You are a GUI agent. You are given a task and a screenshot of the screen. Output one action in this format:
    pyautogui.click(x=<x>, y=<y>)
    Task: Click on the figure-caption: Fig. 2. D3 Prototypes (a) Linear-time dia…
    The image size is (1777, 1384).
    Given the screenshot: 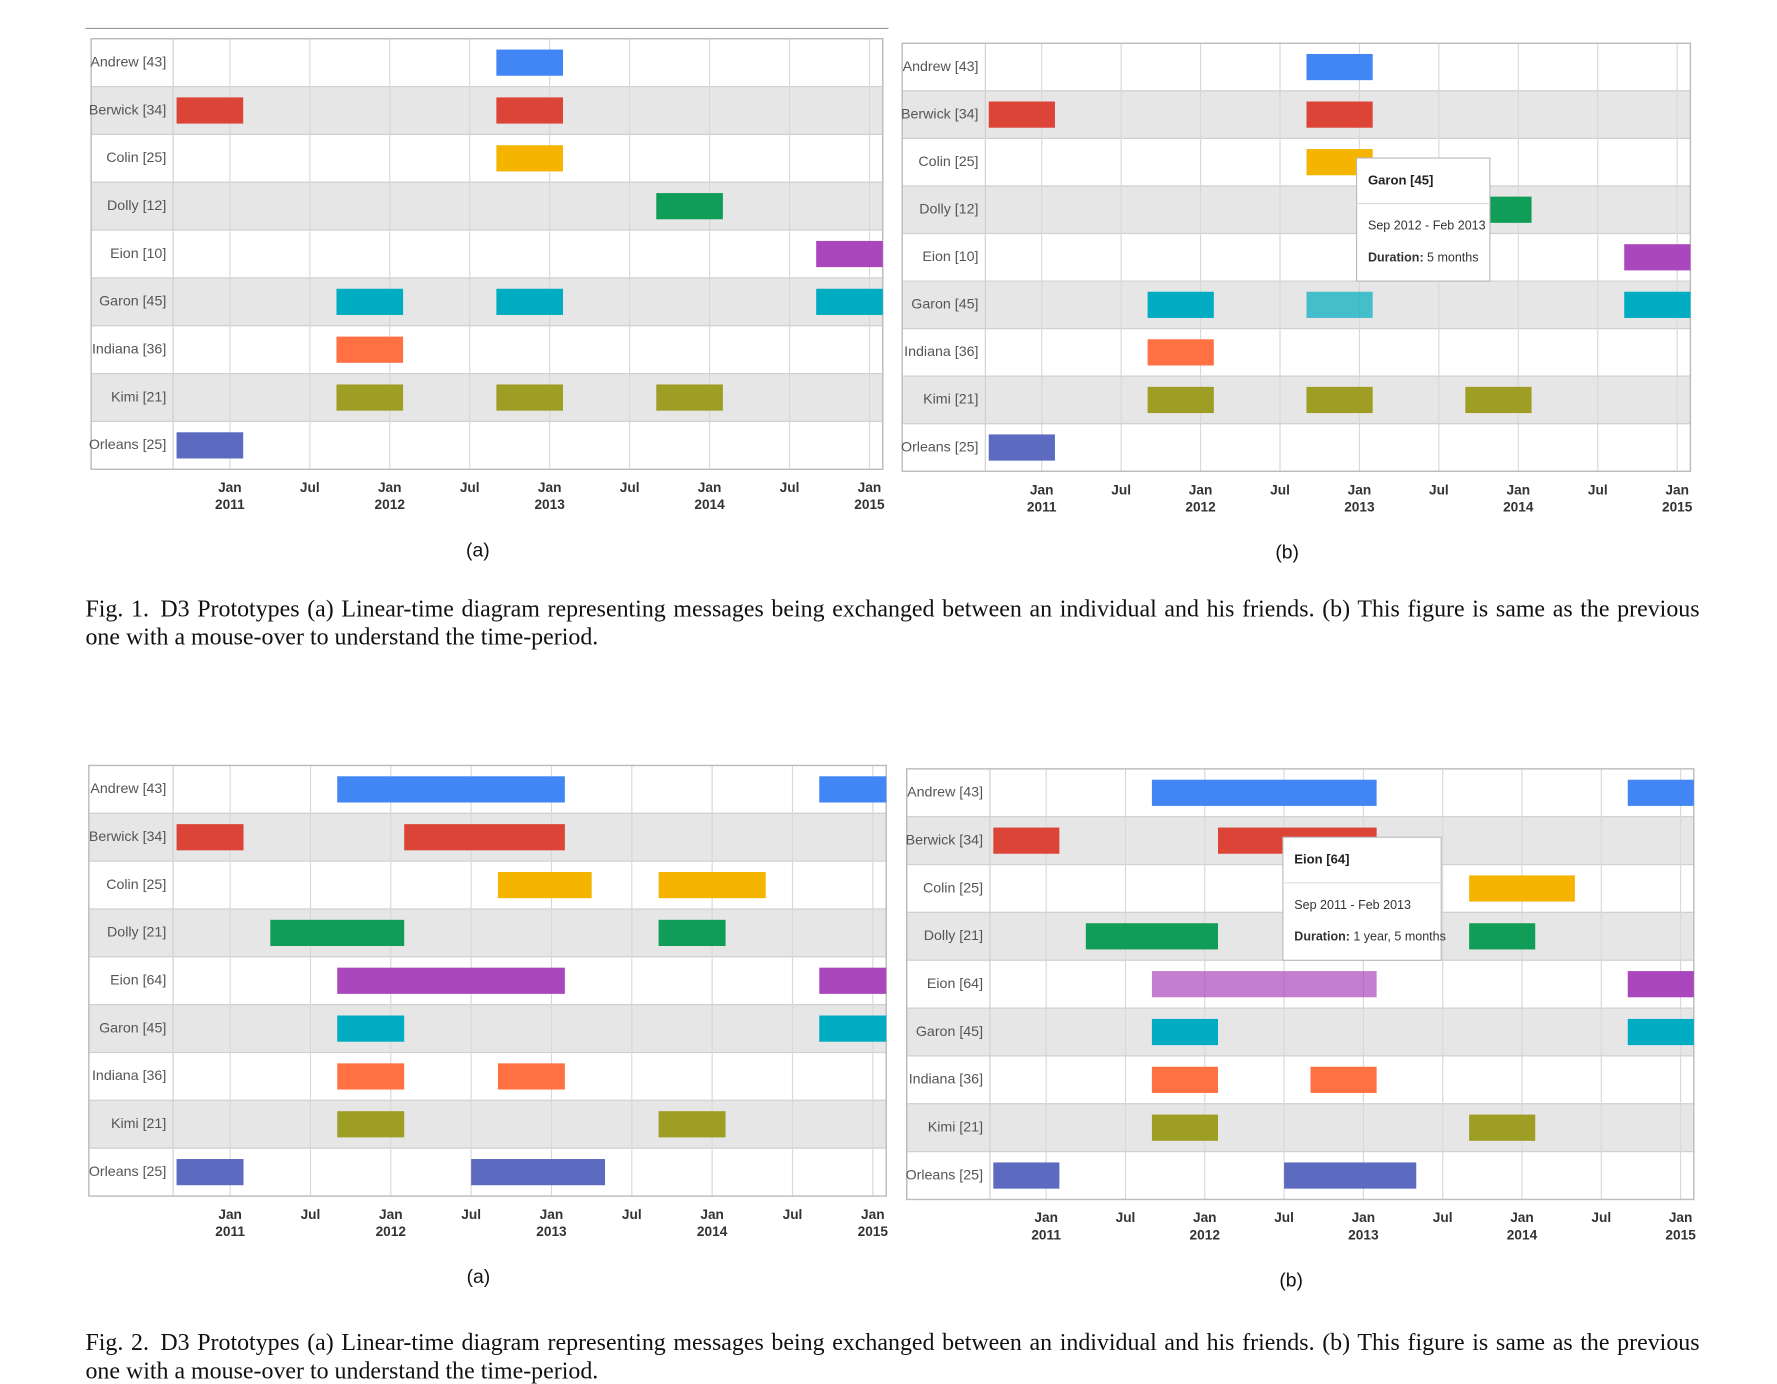 What is the action you would take?
    pyautogui.click(x=892, y=1356)
    